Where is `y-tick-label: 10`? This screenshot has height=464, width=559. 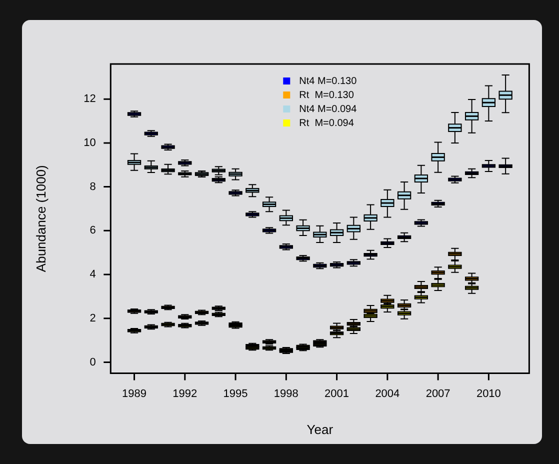 y-tick-label: 10 is located at coordinates (90, 142).